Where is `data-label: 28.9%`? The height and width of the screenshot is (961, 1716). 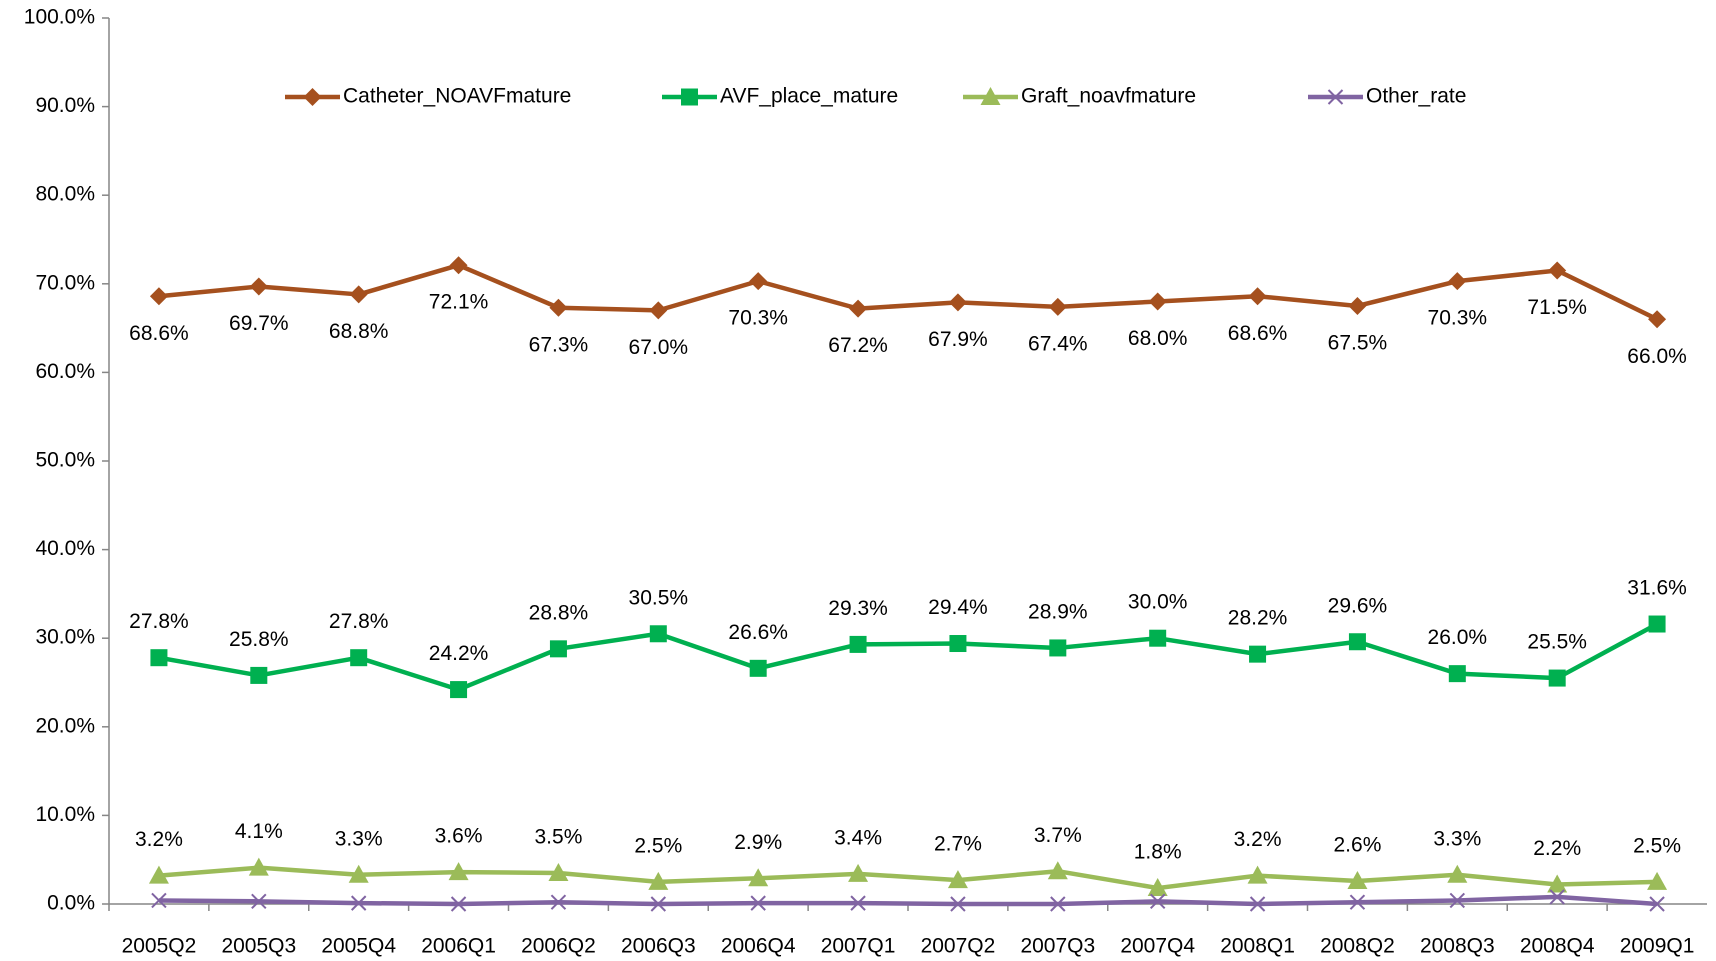
data-label: 28.9% is located at coordinates (1058, 611).